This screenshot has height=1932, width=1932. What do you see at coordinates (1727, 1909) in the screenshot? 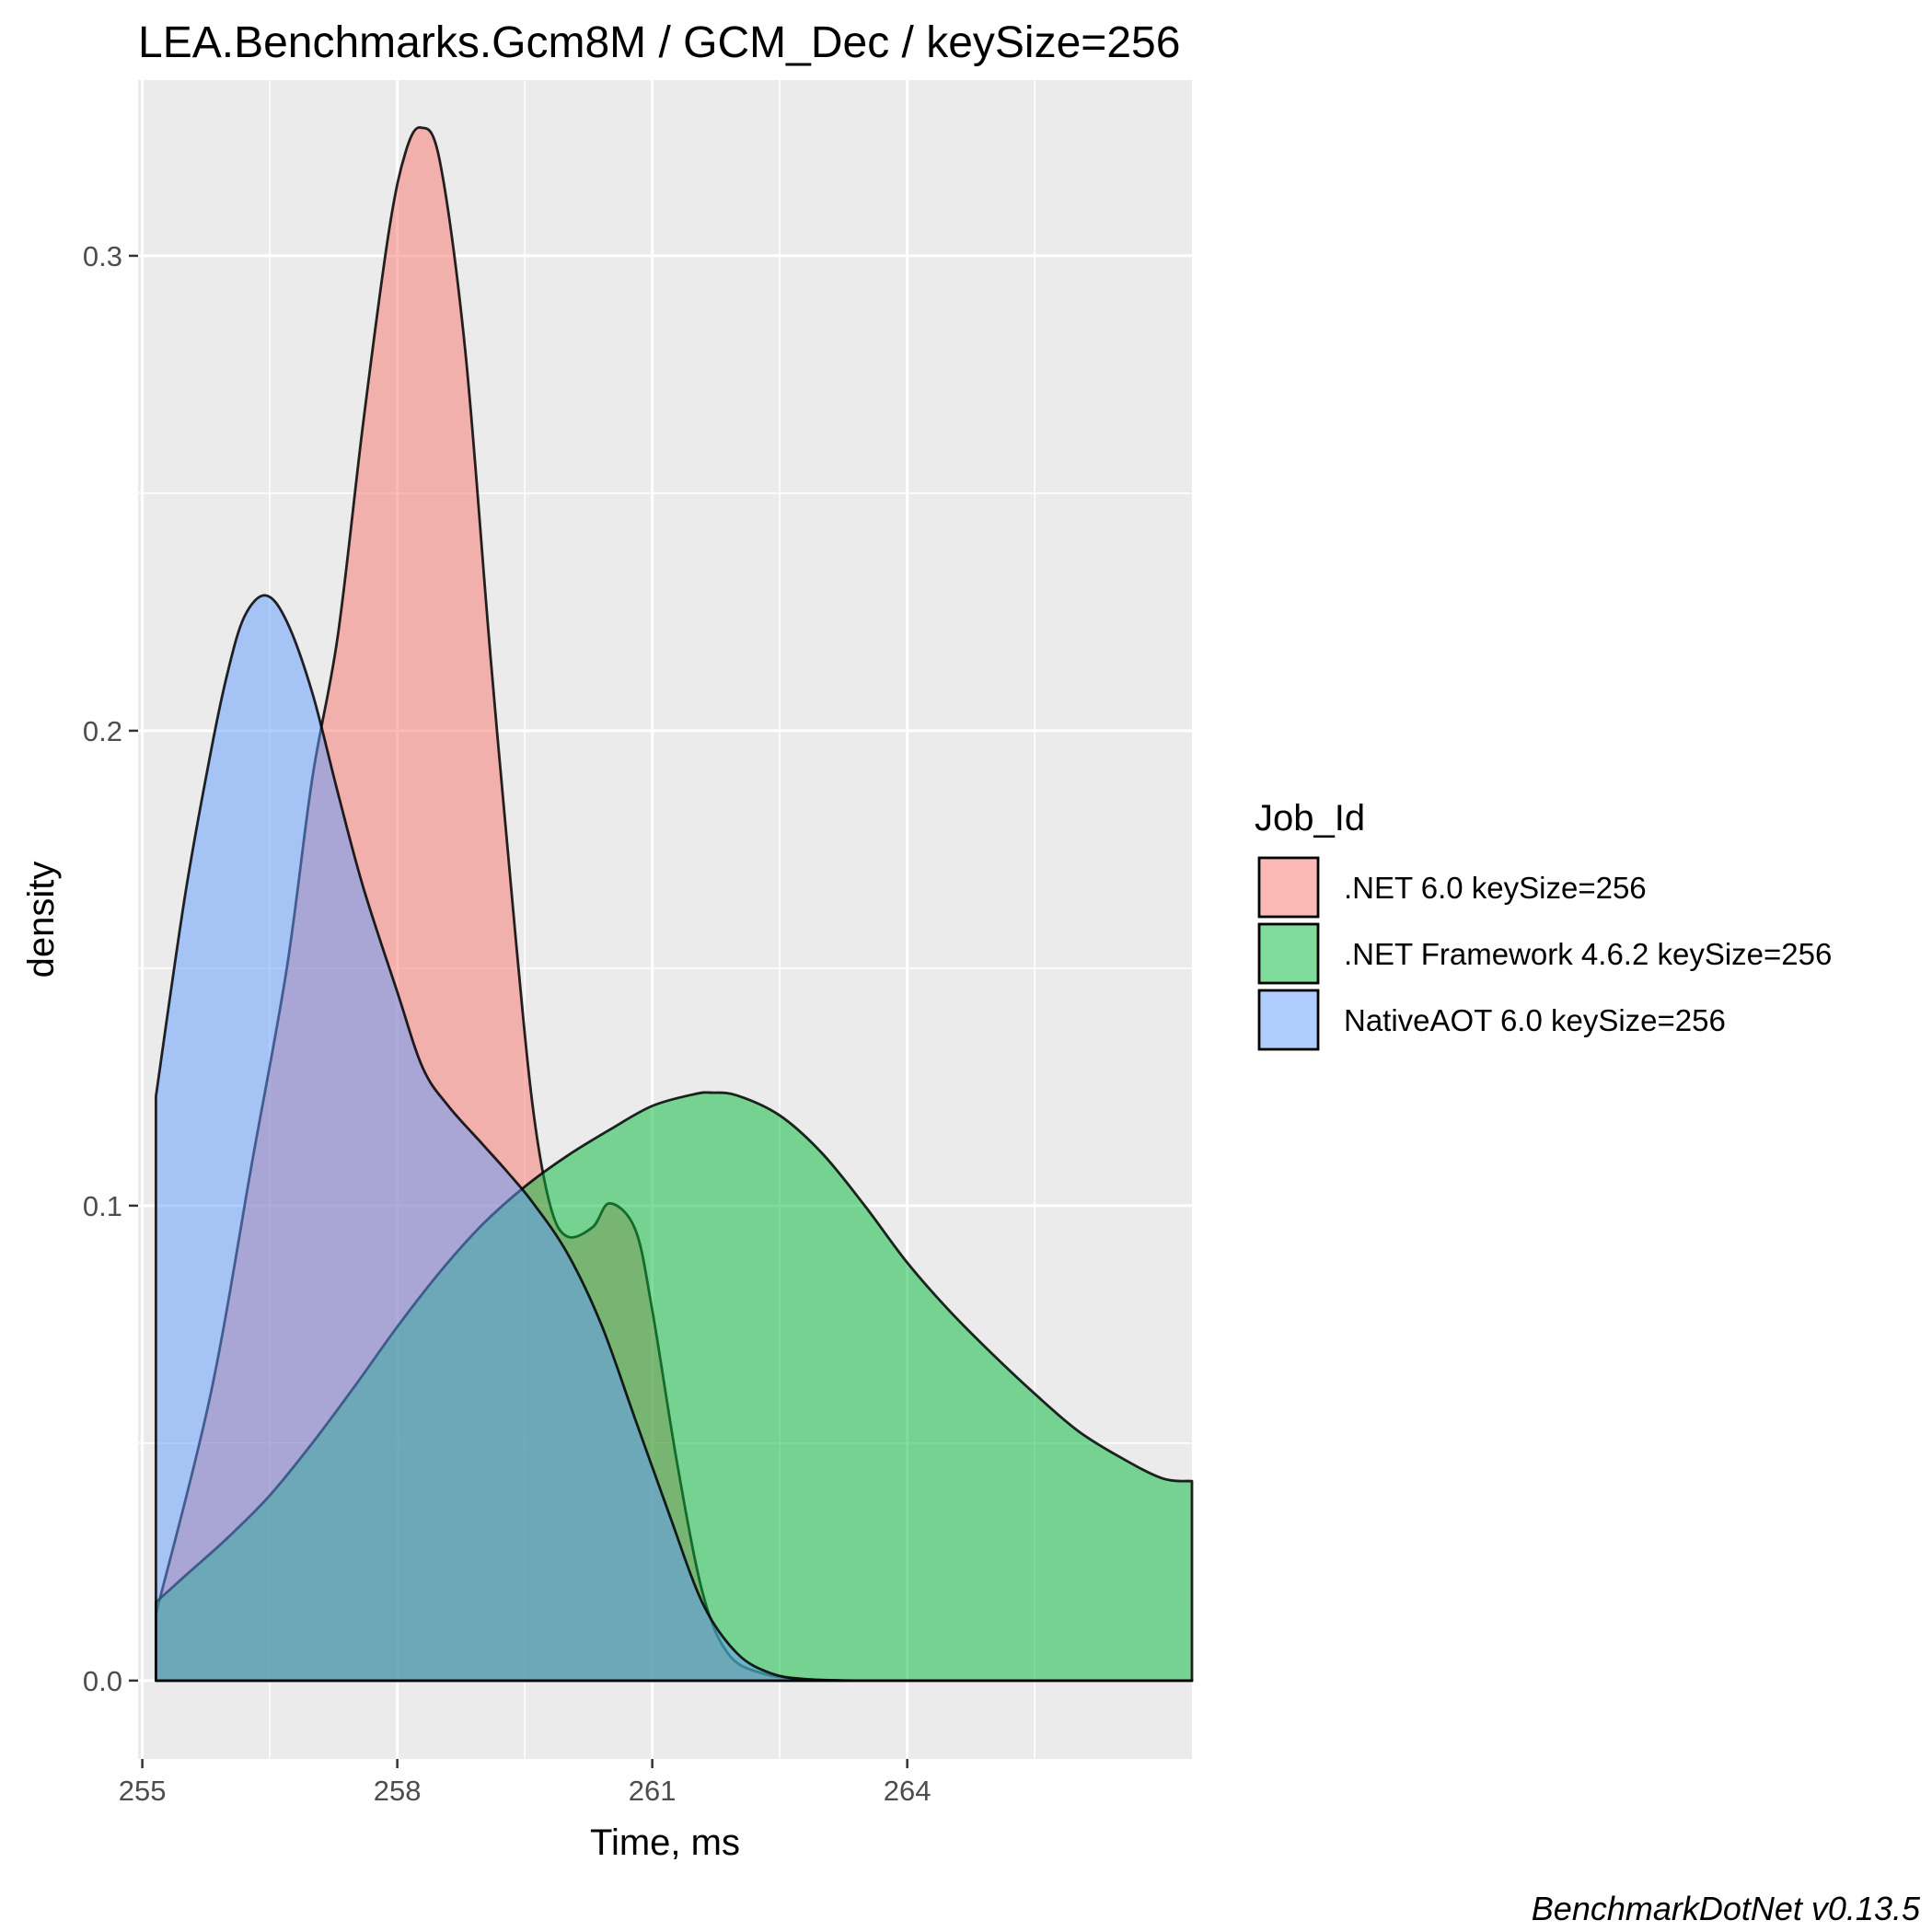
I see `chart-caption: BenchmarkDotNet v0.13.5` at bounding box center [1727, 1909].